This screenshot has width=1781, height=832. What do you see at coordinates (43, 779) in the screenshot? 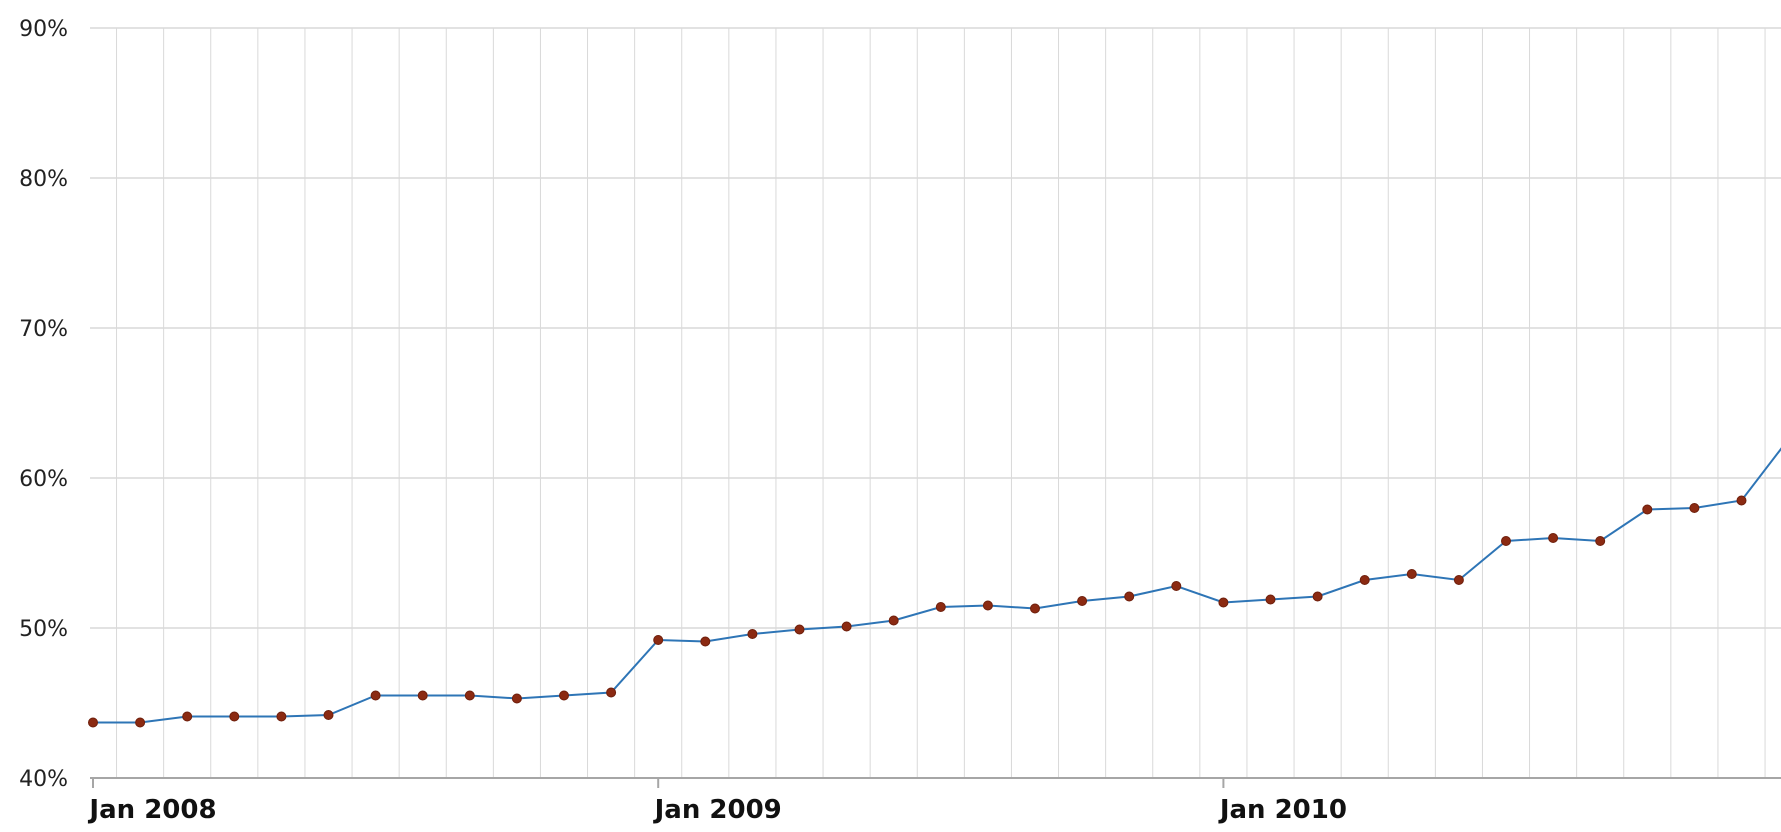
I see `y-tick-label: 40%` at bounding box center [43, 779].